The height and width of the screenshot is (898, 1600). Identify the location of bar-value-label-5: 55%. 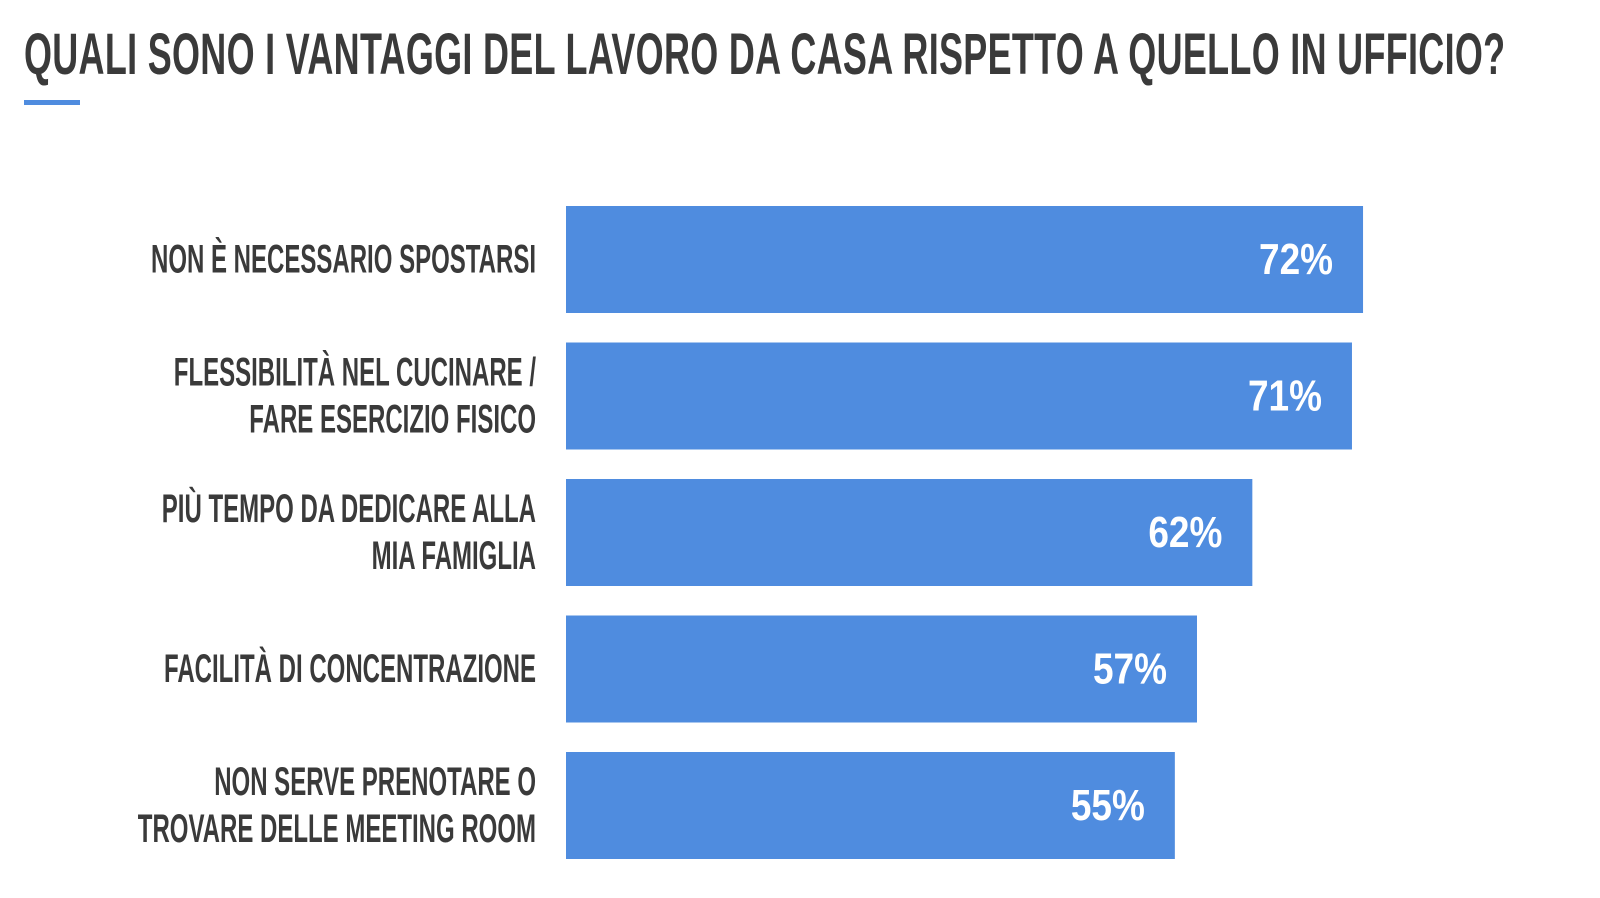
(1108, 805).